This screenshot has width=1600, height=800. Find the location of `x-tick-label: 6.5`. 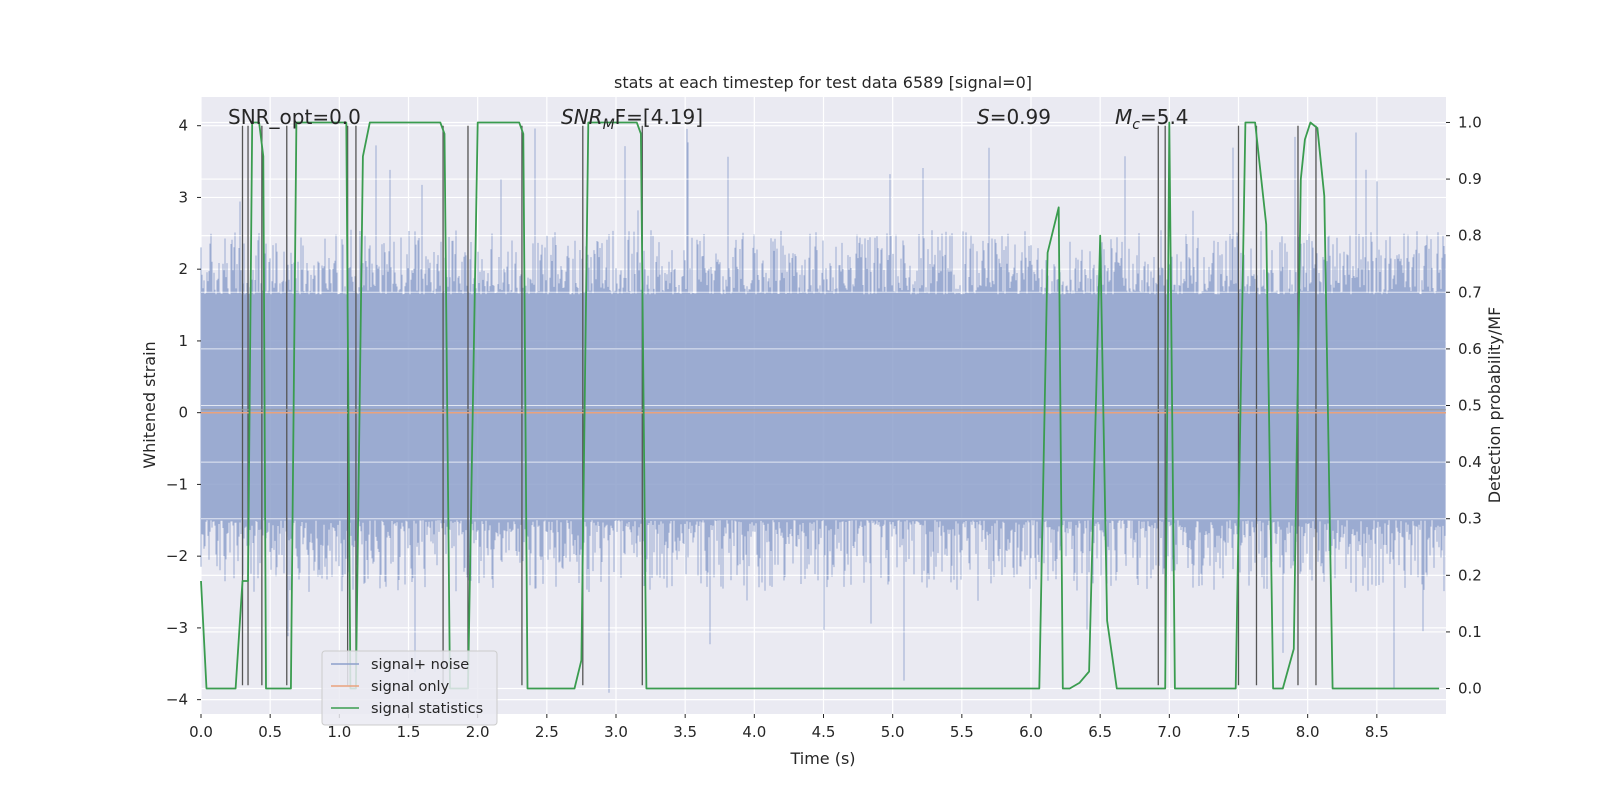

x-tick-label: 6.5 is located at coordinates (1100, 732).